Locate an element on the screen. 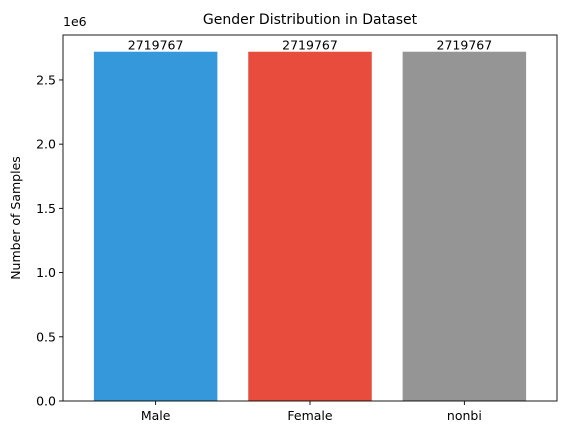  y-axis-label: Number of Samples is located at coordinates (15, 218).